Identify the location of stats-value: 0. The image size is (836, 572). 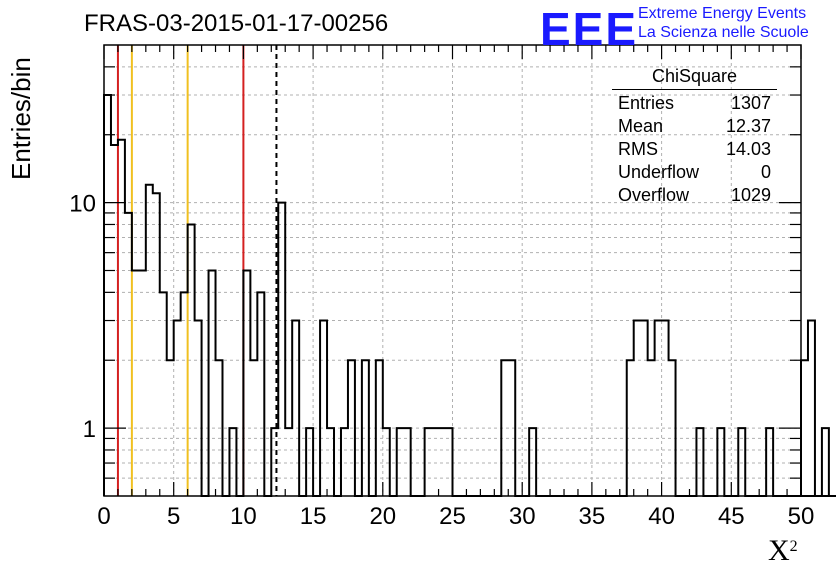
(765, 172).